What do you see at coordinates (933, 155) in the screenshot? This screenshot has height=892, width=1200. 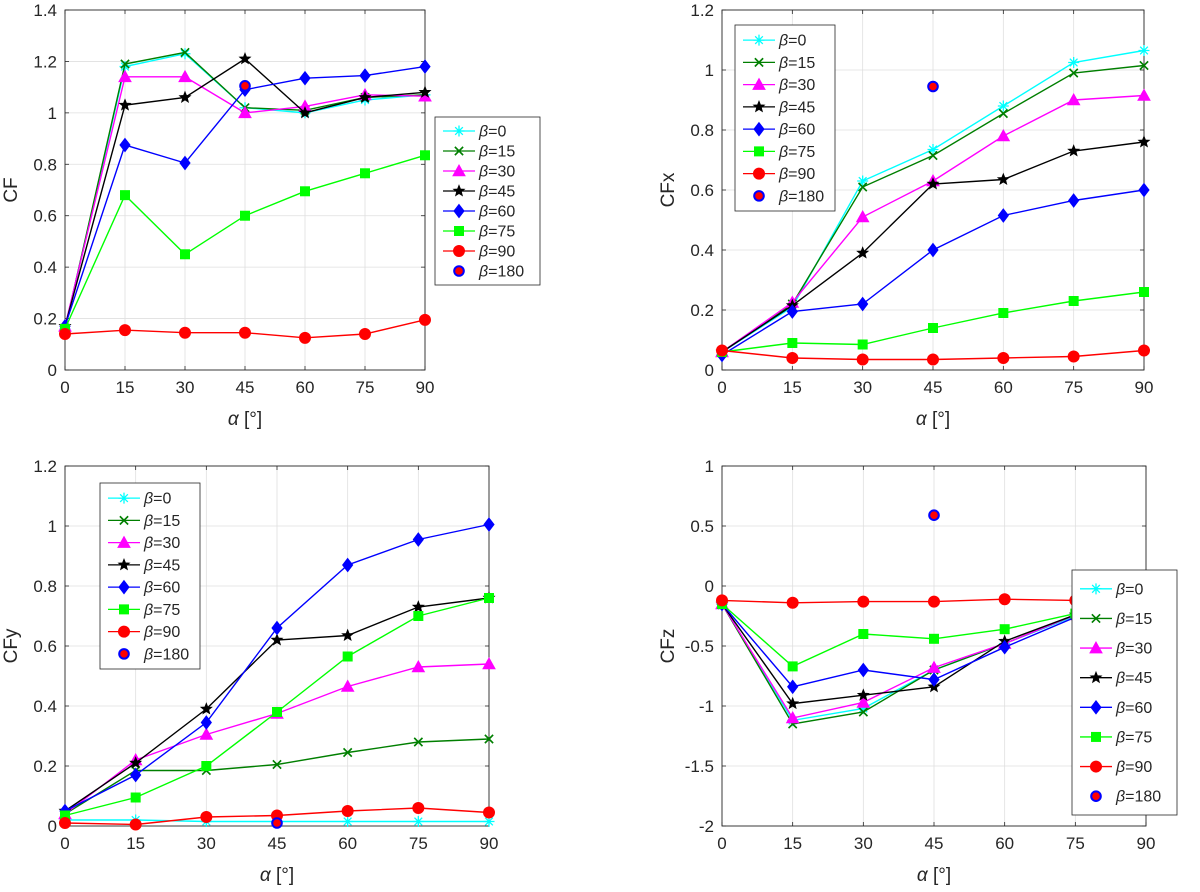 I see `cfx-point-b15` at bounding box center [933, 155].